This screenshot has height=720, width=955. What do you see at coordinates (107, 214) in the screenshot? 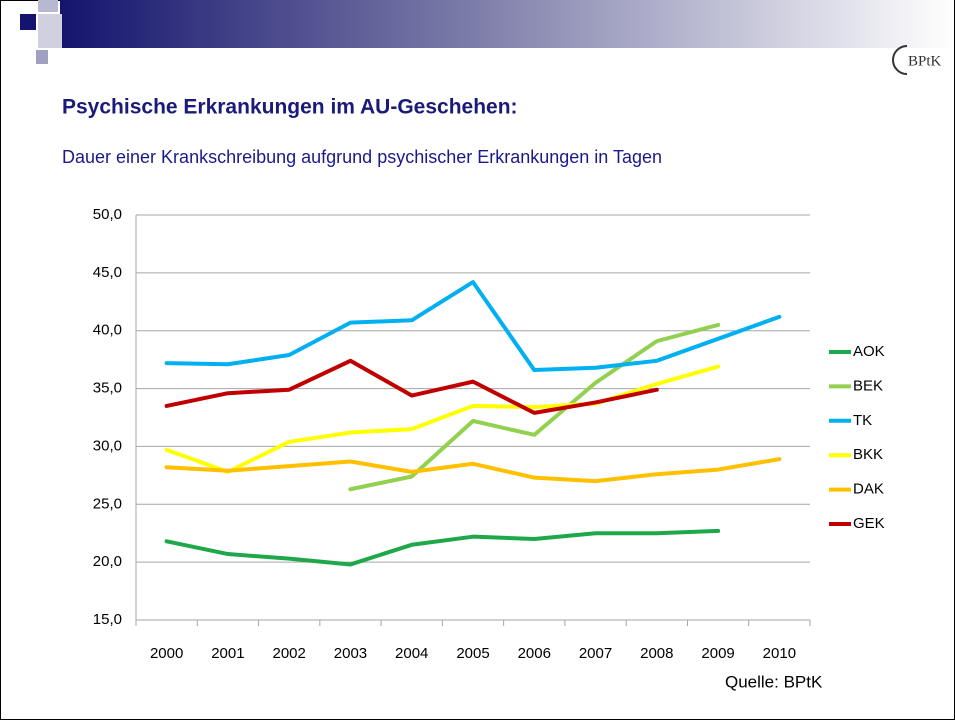
I see `y-tick-label: 50,0` at bounding box center [107, 214].